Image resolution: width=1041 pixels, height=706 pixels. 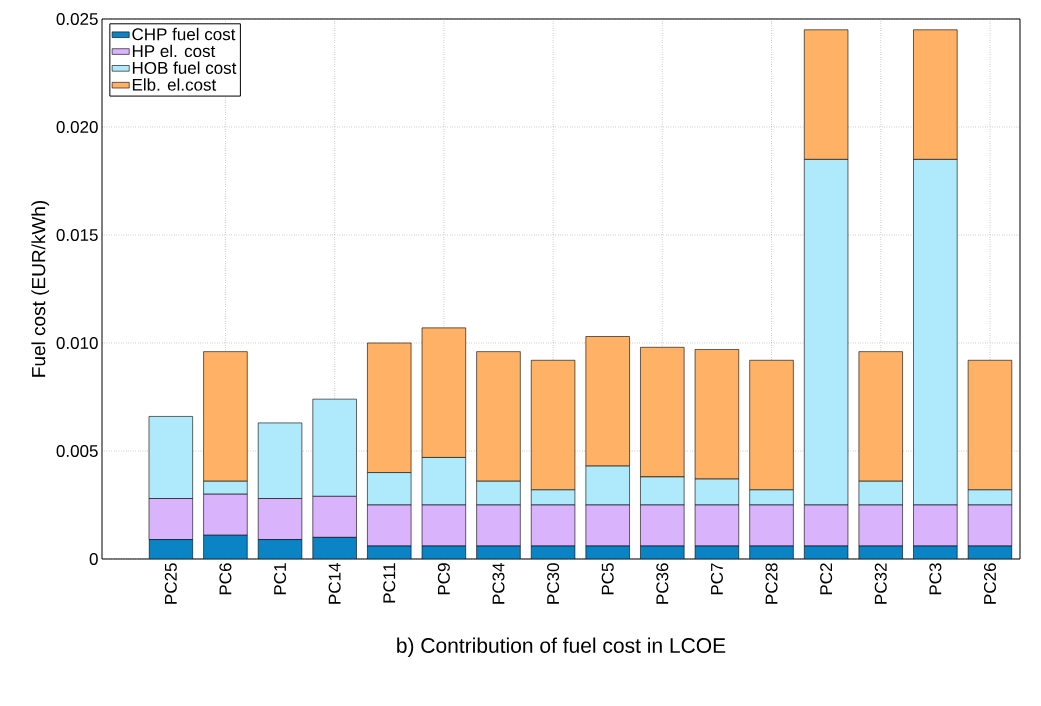 What do you see at coordinates (40, 288) in the screenshot?
I see `y-axis-title: Fuel cost (EUR/kWh)` at bounding box center [40, 288].